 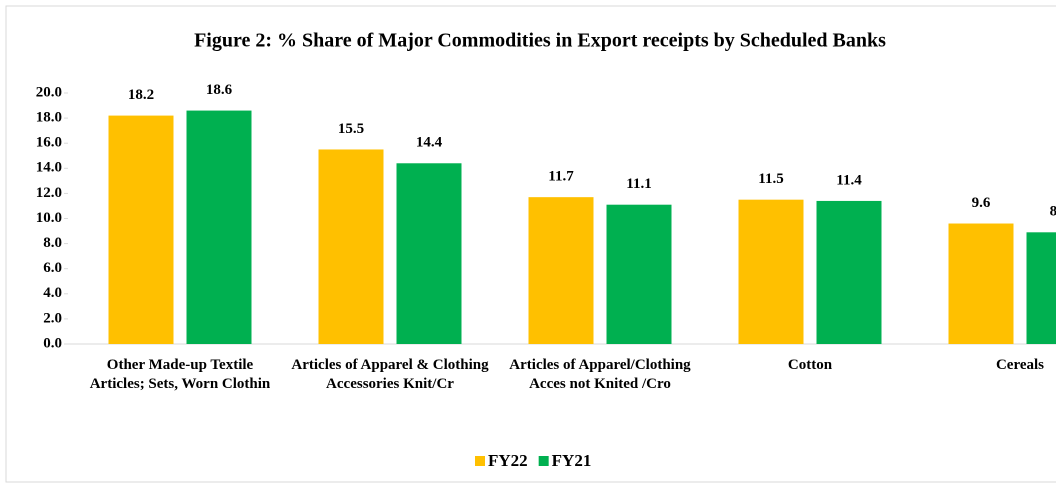 What do you see at coordinates (49, 168) in the screenshot?
I see `y-tick-label: 14.0` at bounding box center [49, 168].